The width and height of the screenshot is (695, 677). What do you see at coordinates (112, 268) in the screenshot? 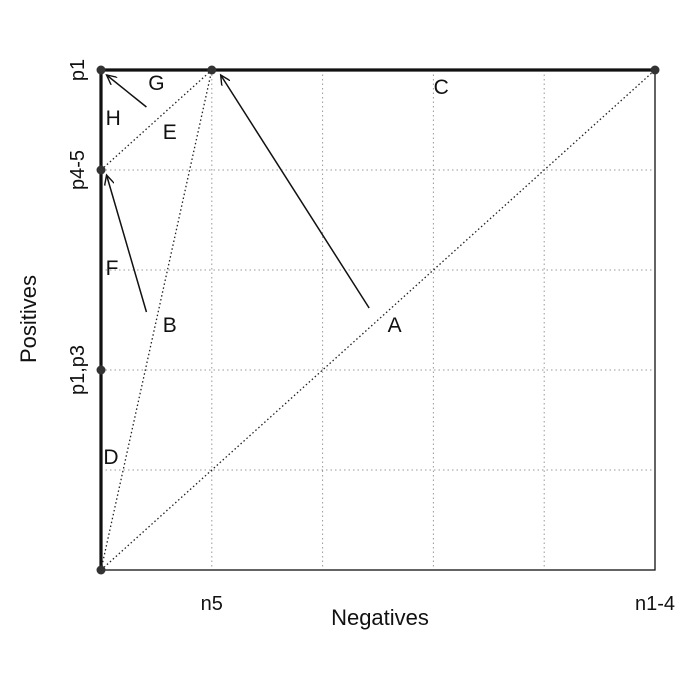
I see `annotation-F: F` at bounding box center [112, 268].